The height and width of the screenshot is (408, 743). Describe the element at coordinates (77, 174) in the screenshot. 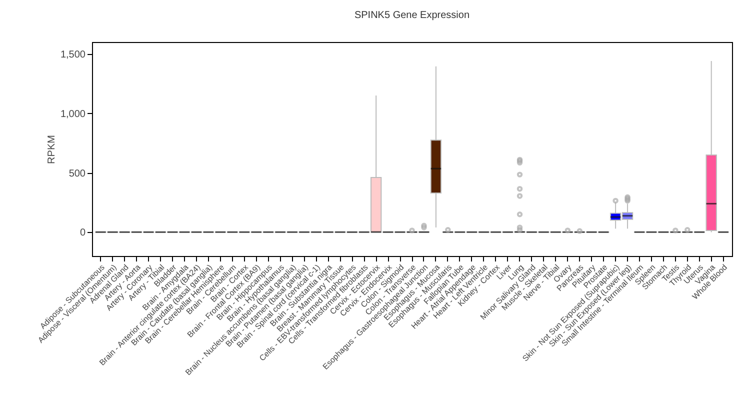

I see `y-tick-label: 500` at that location.